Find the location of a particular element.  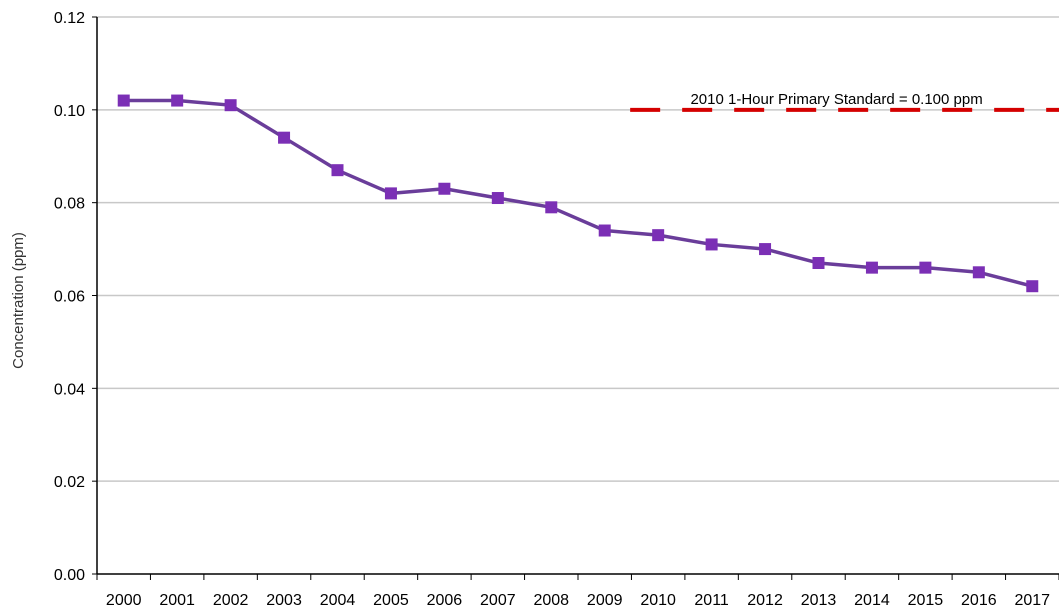

x-tick-label: 2014 is located at coordinates (872, 600).